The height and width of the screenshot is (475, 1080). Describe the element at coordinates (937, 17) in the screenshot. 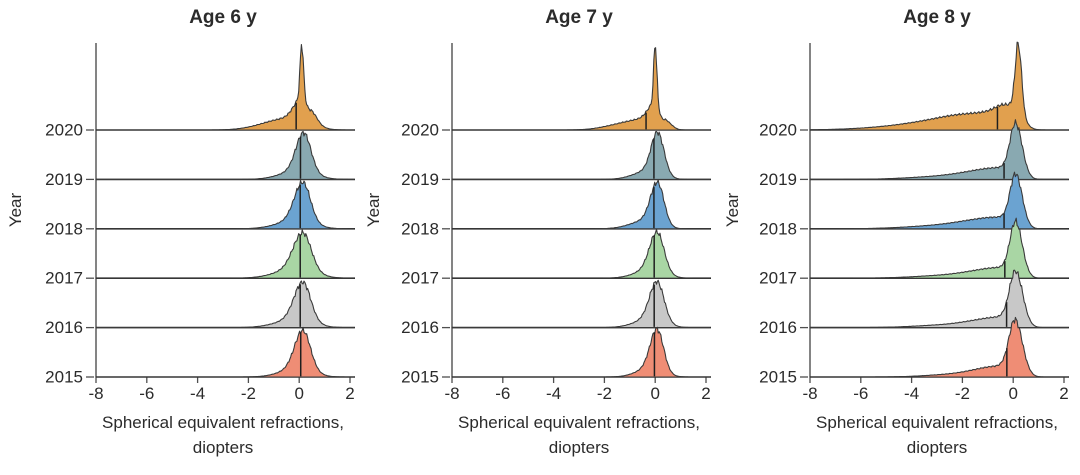

I see `panel-title-age-8: Age 8 y` at that location.